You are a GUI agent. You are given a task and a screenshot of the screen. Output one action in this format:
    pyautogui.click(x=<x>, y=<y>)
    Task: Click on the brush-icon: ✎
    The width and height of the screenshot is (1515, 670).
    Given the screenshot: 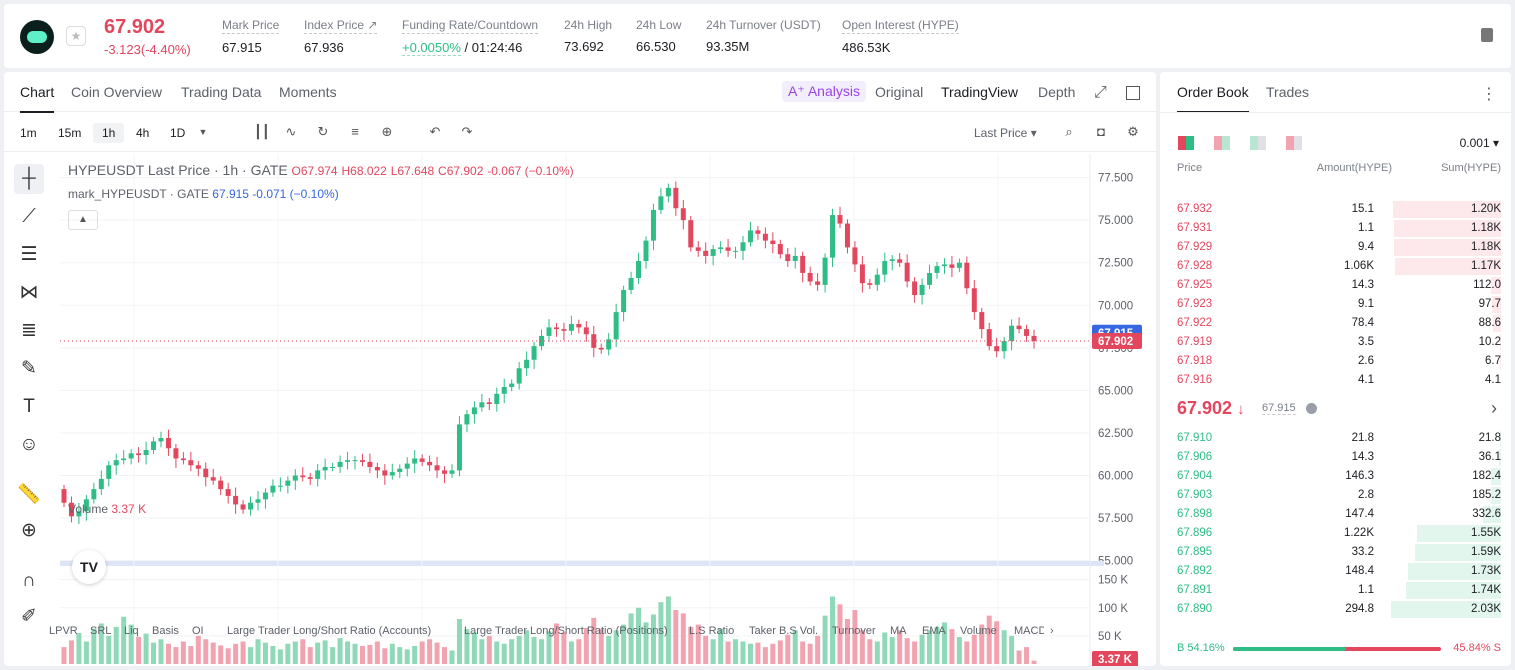 What is the action you would take?
    pyautogui.click(x=29, y=368)
    